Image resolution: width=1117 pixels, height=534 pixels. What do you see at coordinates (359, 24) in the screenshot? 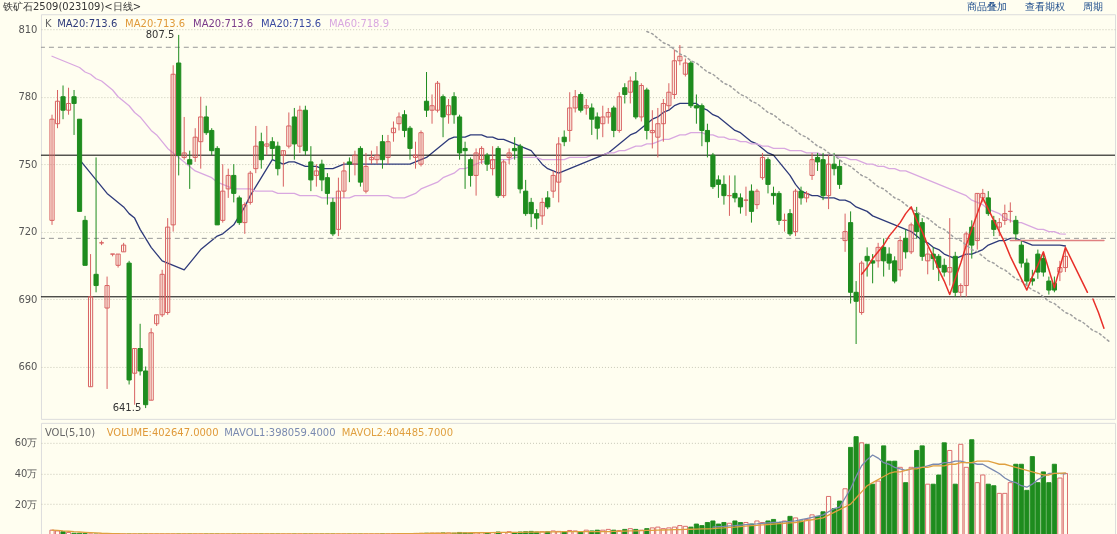
I see `text: MA60:718.9` at bounding box center [359, 24].